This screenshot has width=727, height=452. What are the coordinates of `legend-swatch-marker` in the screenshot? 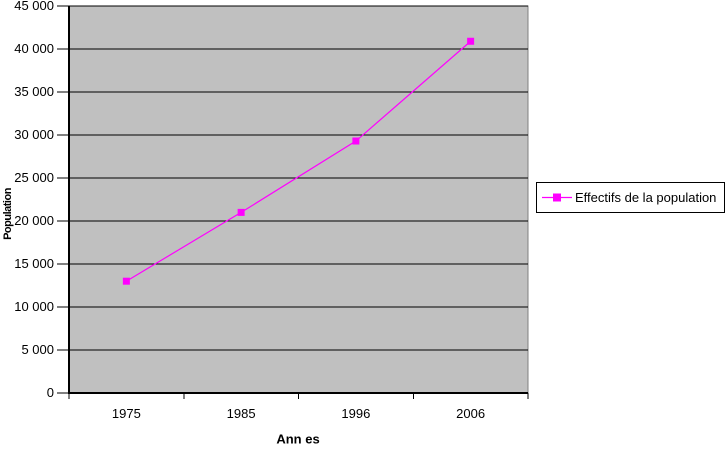 It's located at (557, 197).